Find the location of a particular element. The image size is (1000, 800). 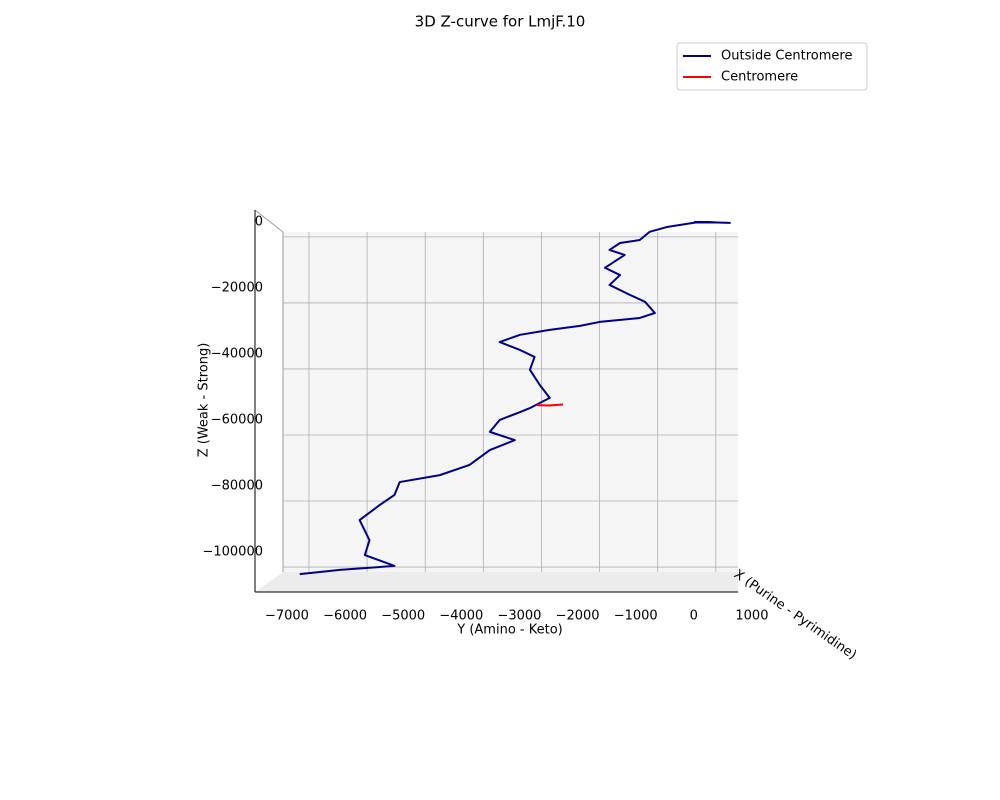

legend-label: Outside Centromere is located at coordinates (786, 56).